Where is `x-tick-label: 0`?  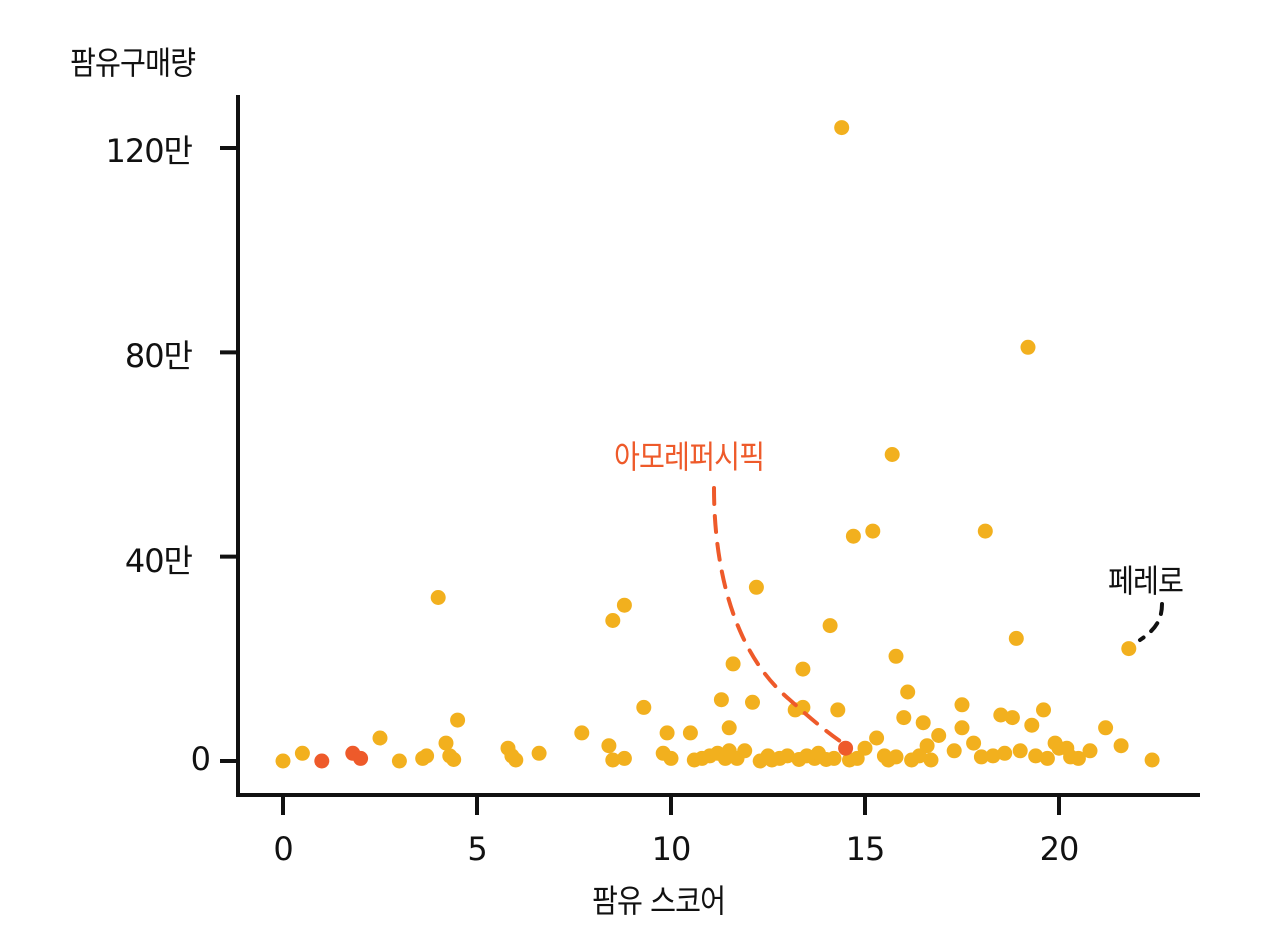
x-tick-label: 0 is located at coordinates (283, 849).